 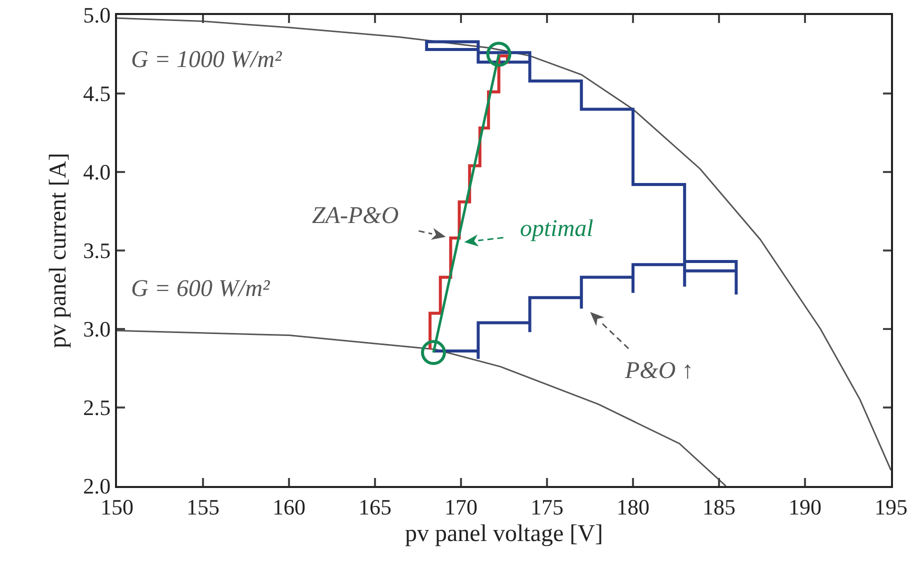 I want to click on y-tick-label: 3.5, so click(x=97, y=251).